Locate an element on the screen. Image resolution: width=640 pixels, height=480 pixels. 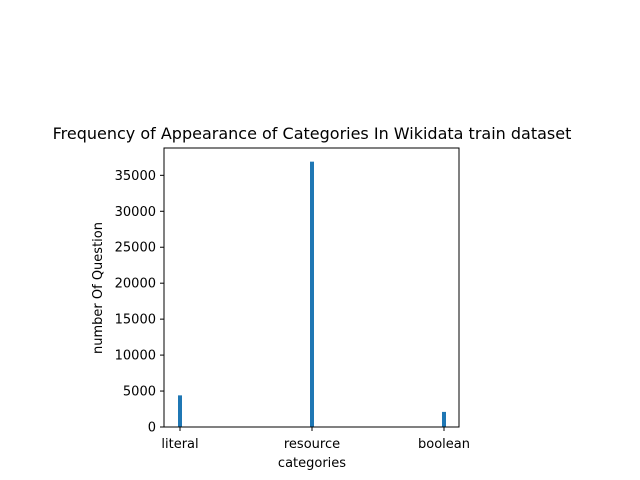
y-axis: 0 5000 10000 15000 20000 25000 30000 35000 is located at coordinates (139, 302).